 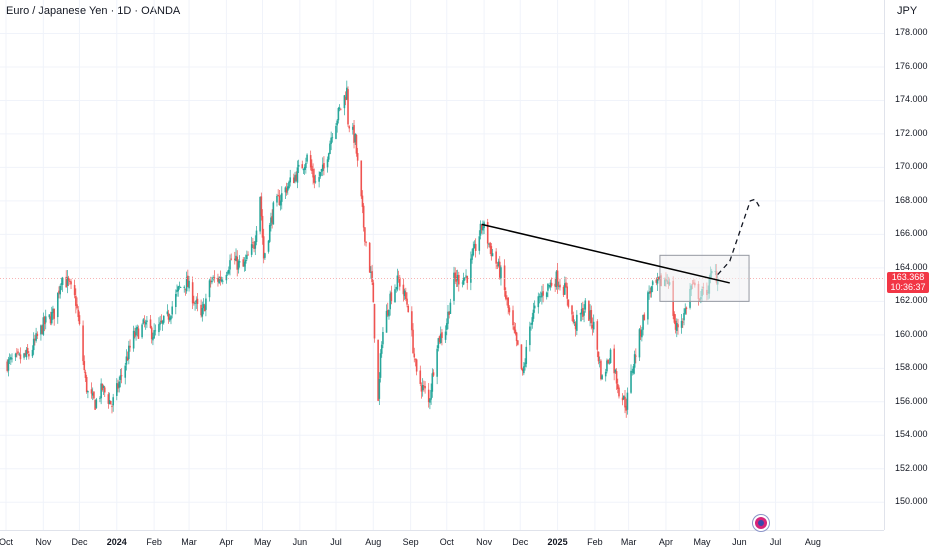 What do you see at coordinates (911, 434) in the screenshot?
I see `price-tick-label: 154.000` at bounding box center [911, 434].